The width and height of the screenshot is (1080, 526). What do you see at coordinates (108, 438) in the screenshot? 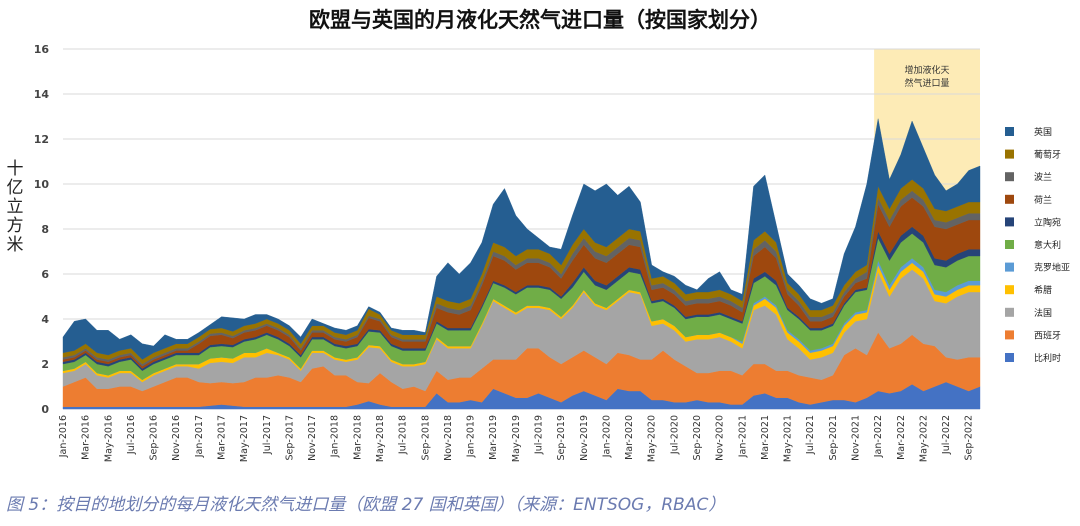
I see `x-tick-label: May-2016` at bounding box center [108, 438].